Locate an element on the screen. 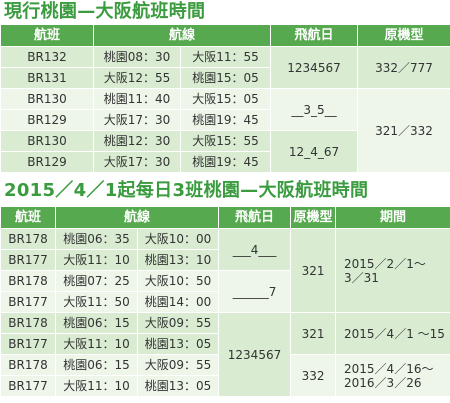 The width and height of the screenshot is (450, 403). period-start: 2015／2／1～ is located at coordinates (385, 263).